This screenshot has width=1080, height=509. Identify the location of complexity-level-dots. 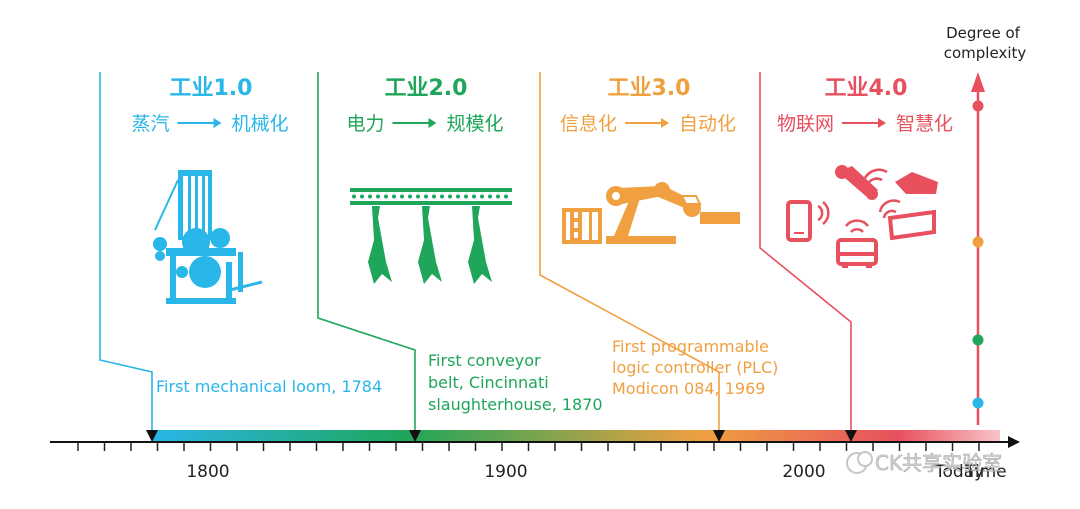
(978, 254).